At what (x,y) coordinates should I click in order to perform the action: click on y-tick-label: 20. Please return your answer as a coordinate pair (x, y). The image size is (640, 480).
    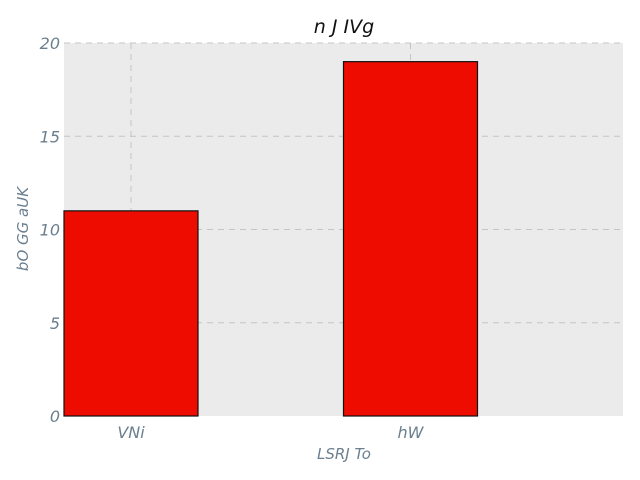
    Looking at the image, I should click on (50, 43).